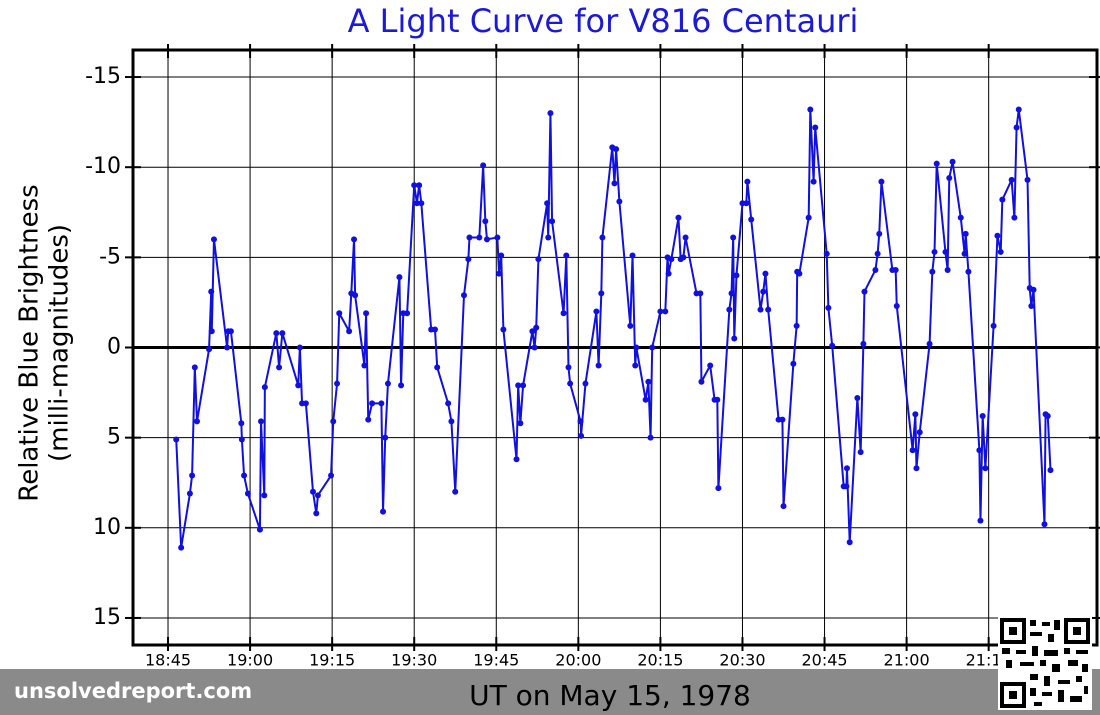  I want to click on y-tick-label: 5, so click(114, 437).